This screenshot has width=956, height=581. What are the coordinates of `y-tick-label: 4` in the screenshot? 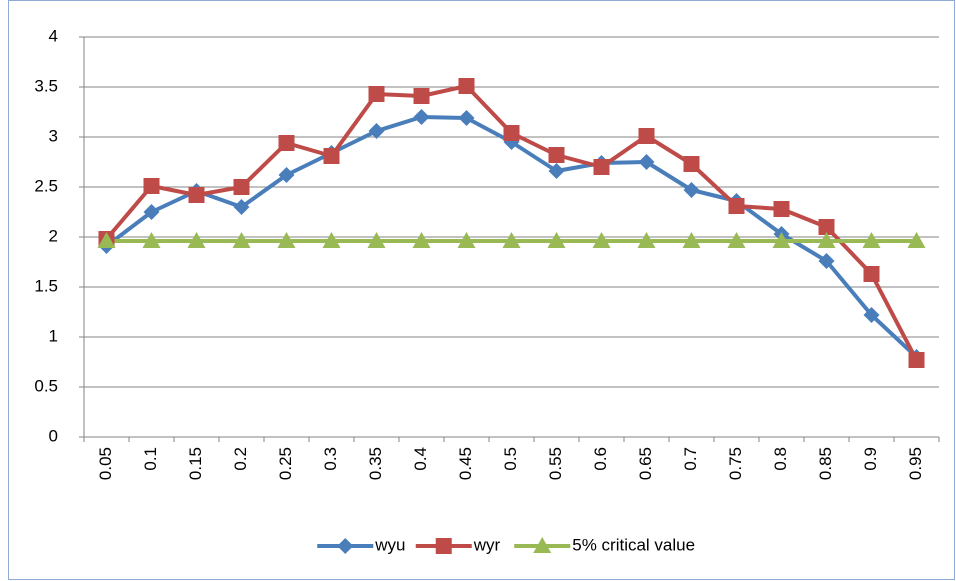 It's located at (53, 35).